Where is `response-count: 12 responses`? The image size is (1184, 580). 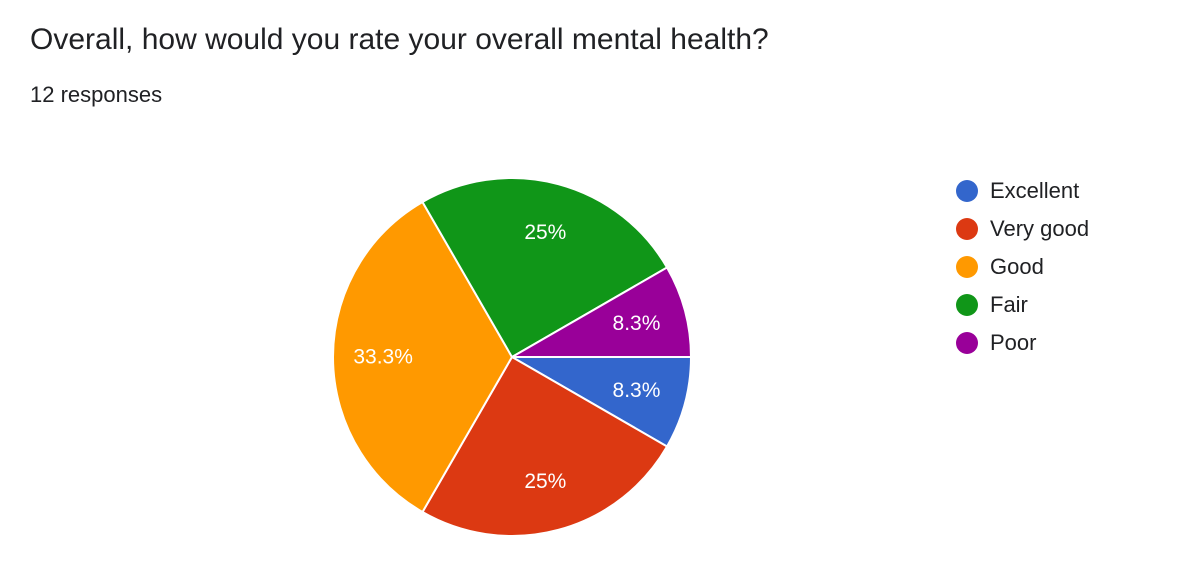 response-count: 12 responses is located at coordinates (96, 94).